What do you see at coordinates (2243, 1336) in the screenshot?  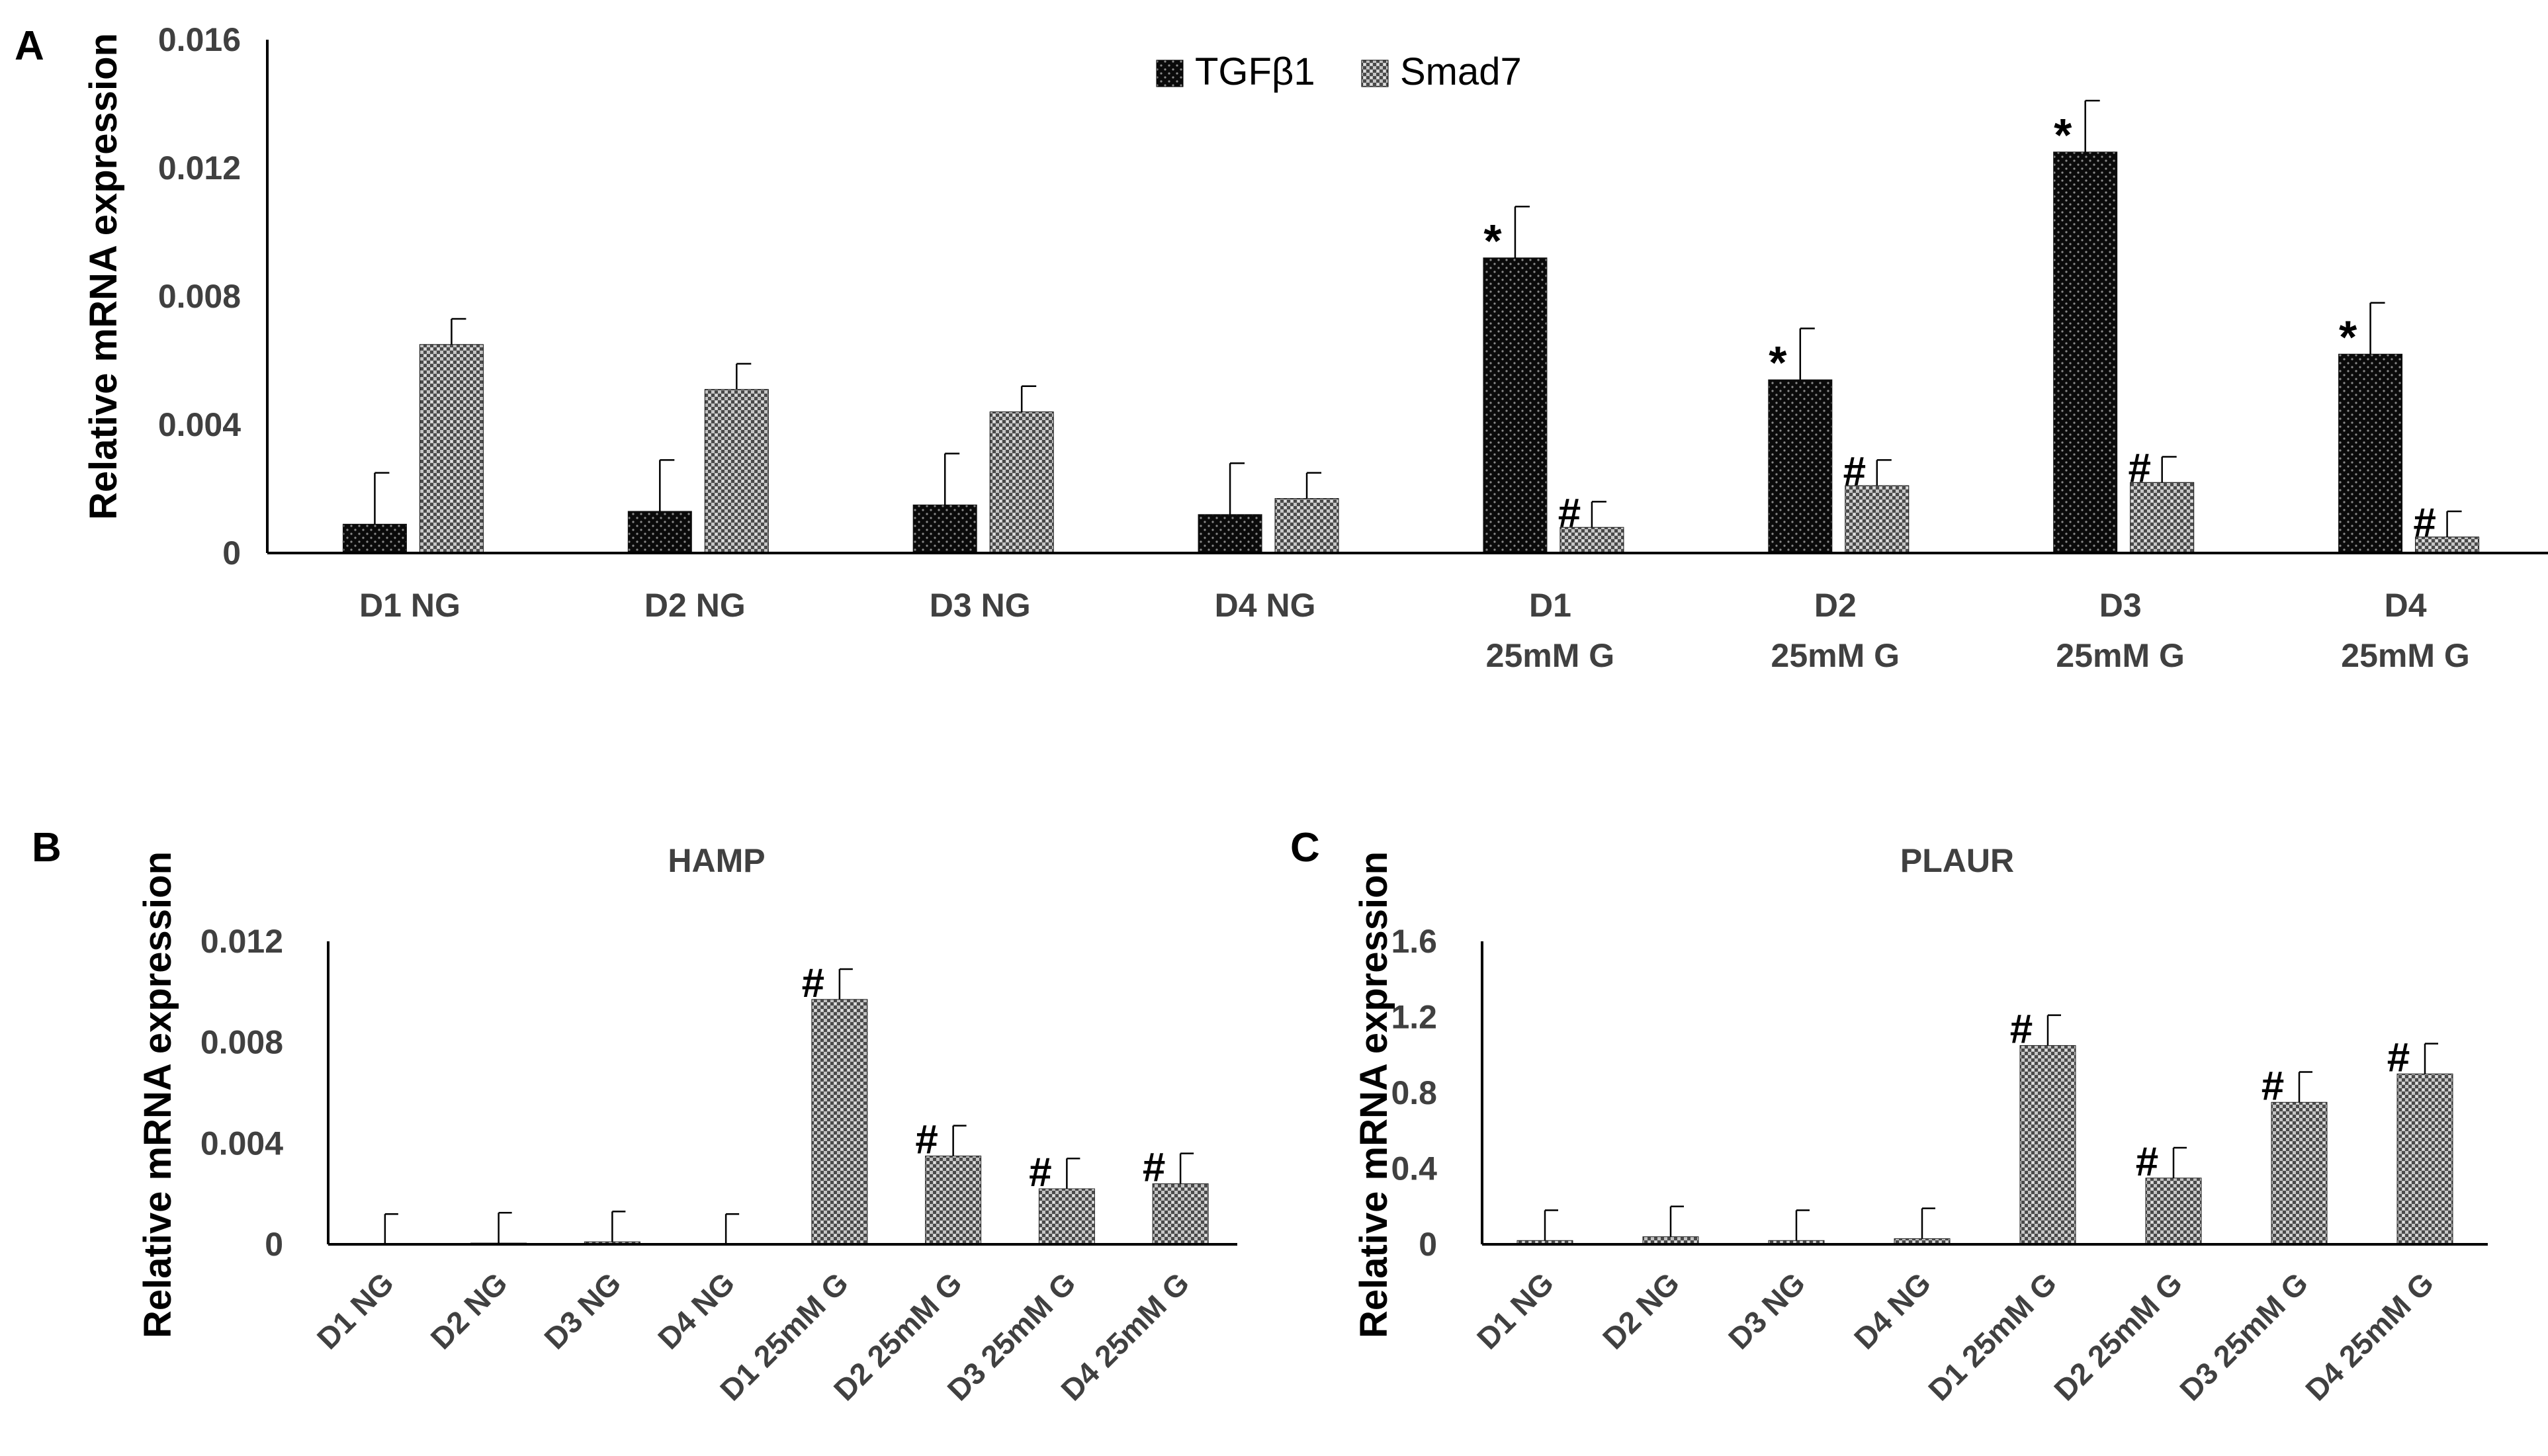 I see `panel-c-x-tick-label: D3 25mM G` at bounding box center [2243, 1336].